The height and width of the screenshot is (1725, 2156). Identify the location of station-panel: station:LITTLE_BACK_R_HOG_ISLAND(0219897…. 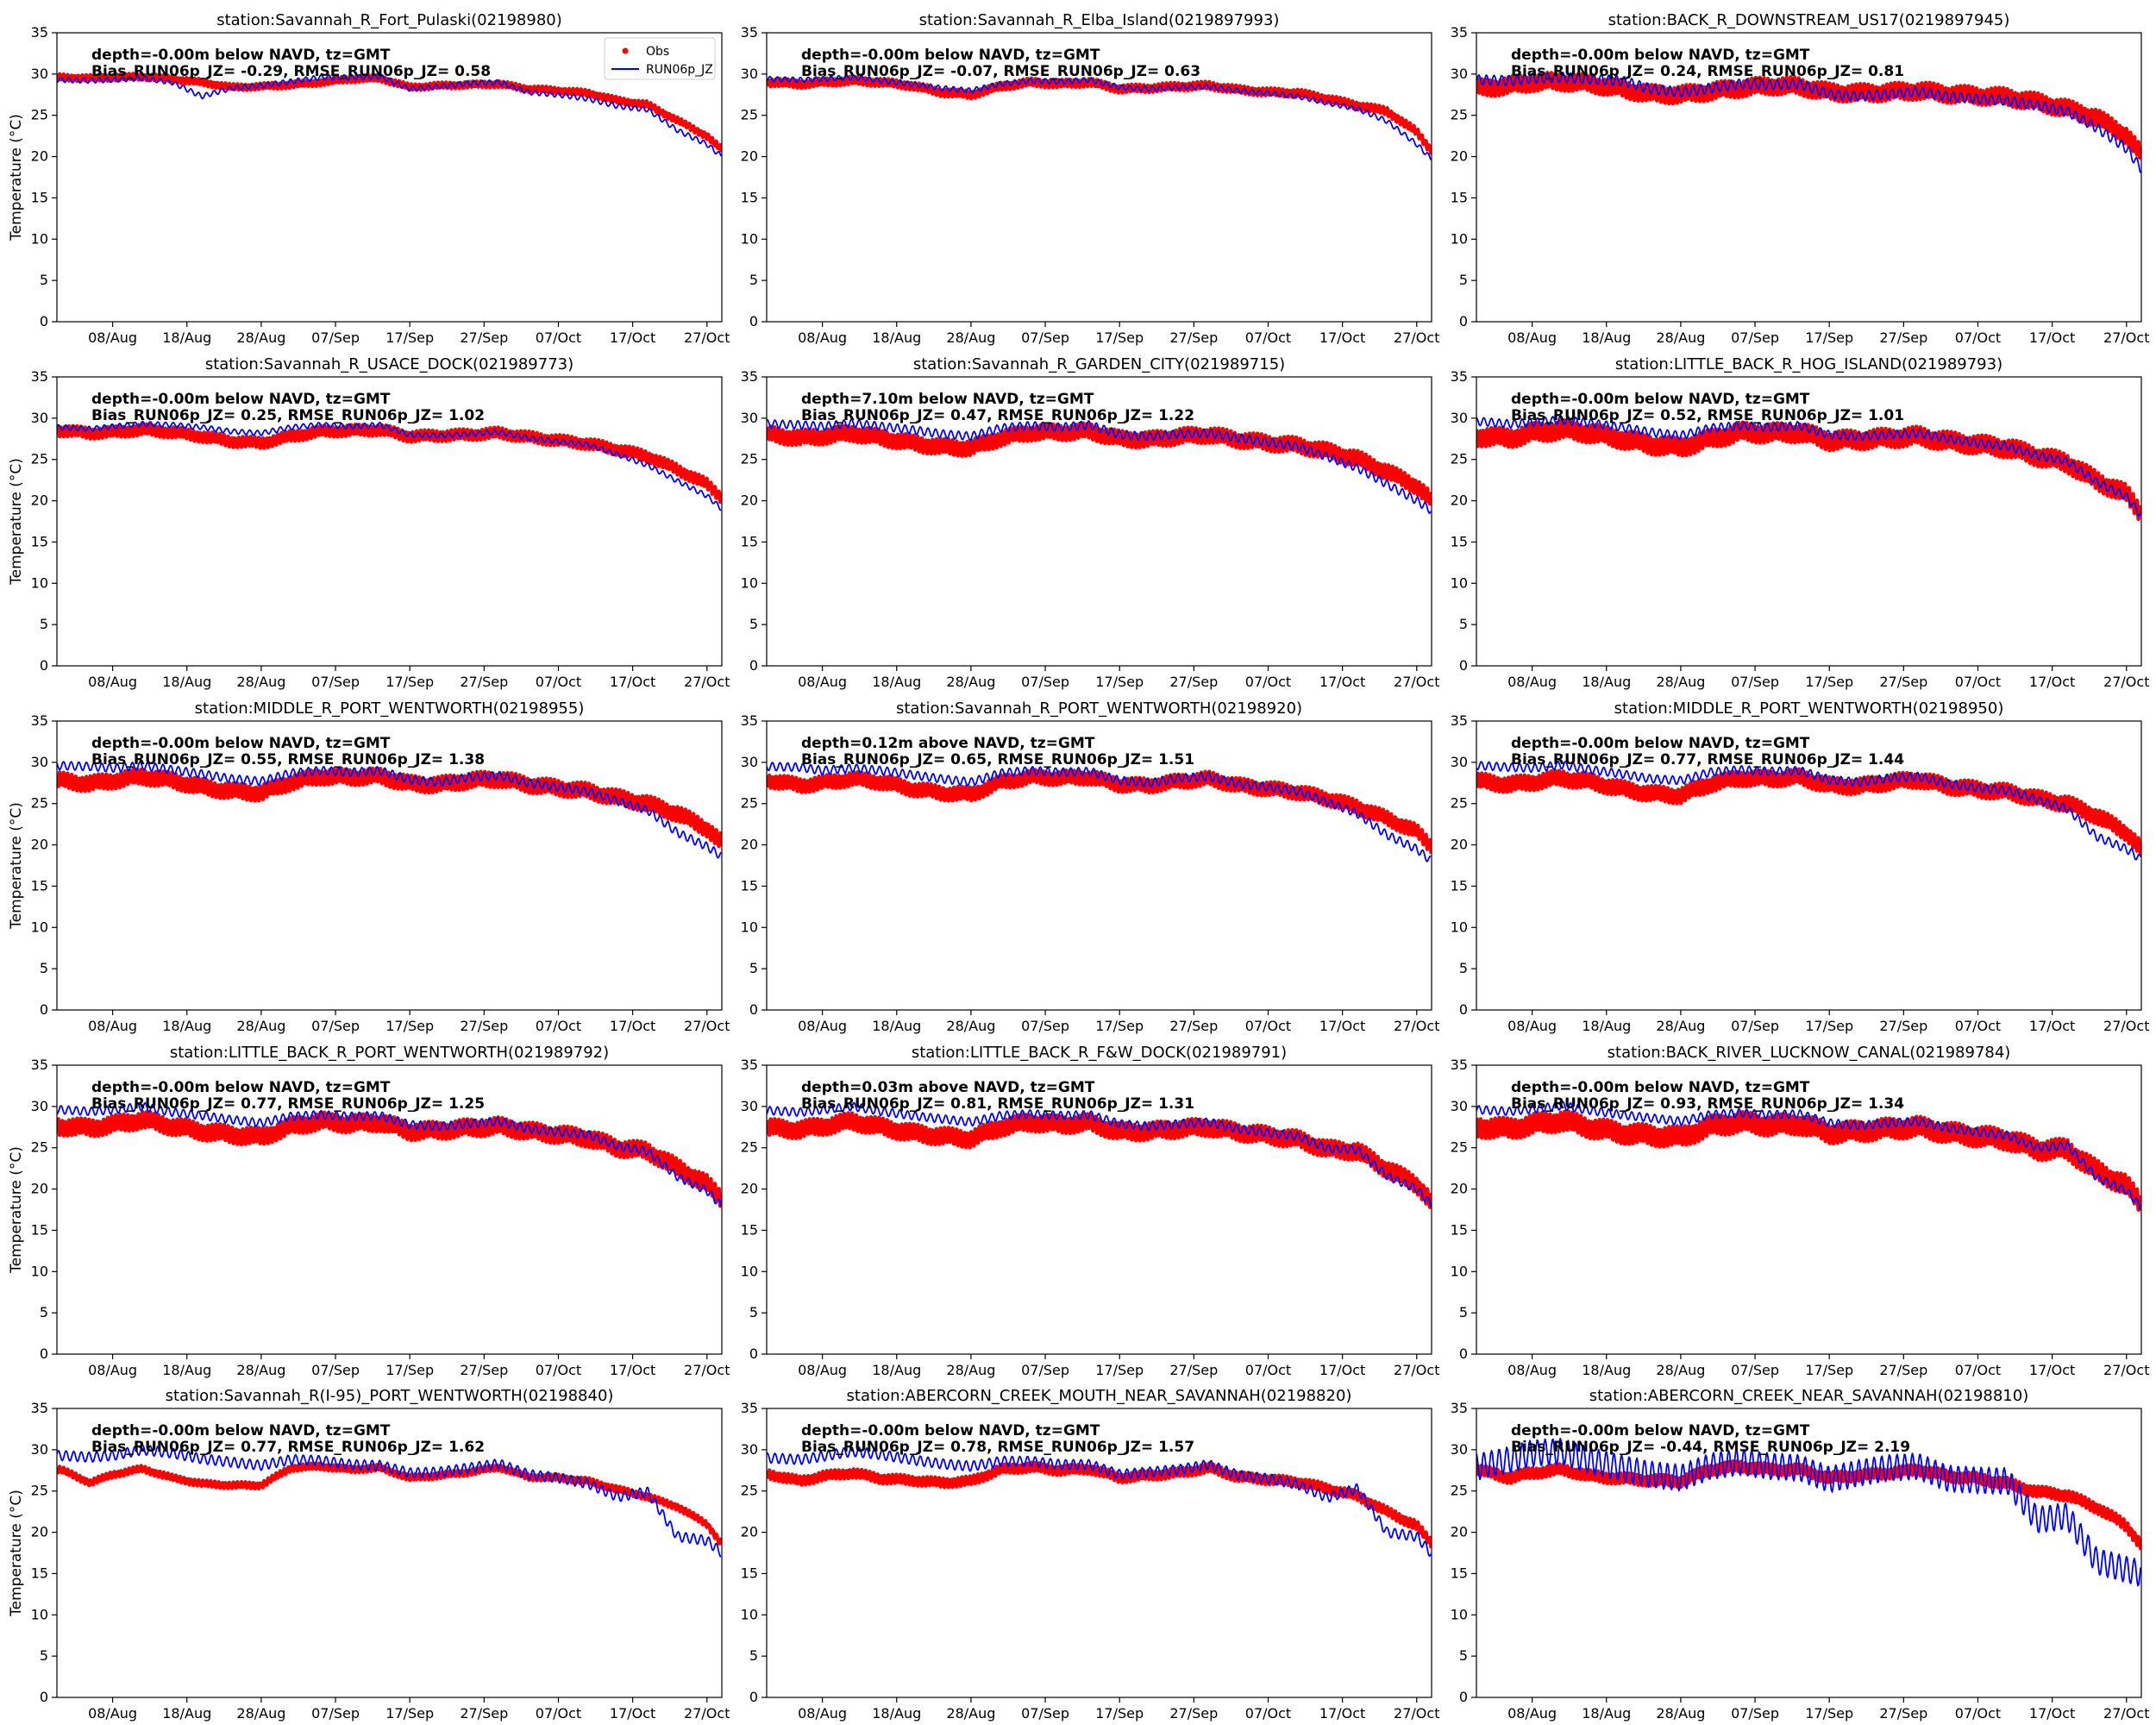
(1800, 522).